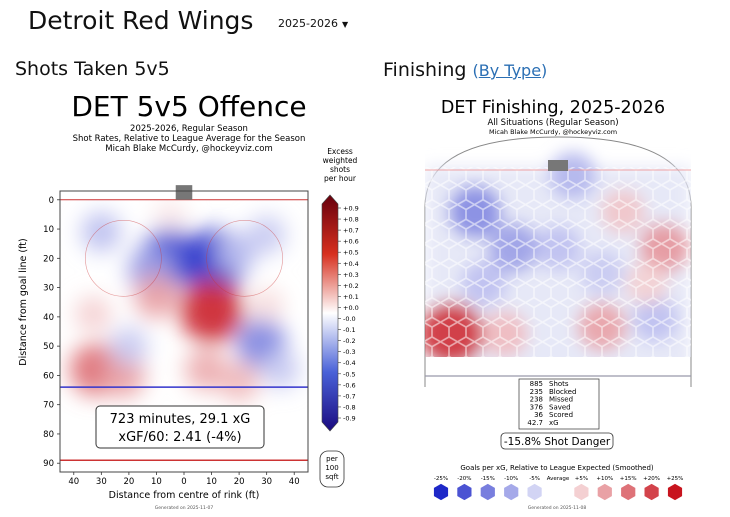 Image resolution: width=730 pixels, height=517 pixels. I want to click on offence-x-tick-label-3: 10, so click(156, 482).